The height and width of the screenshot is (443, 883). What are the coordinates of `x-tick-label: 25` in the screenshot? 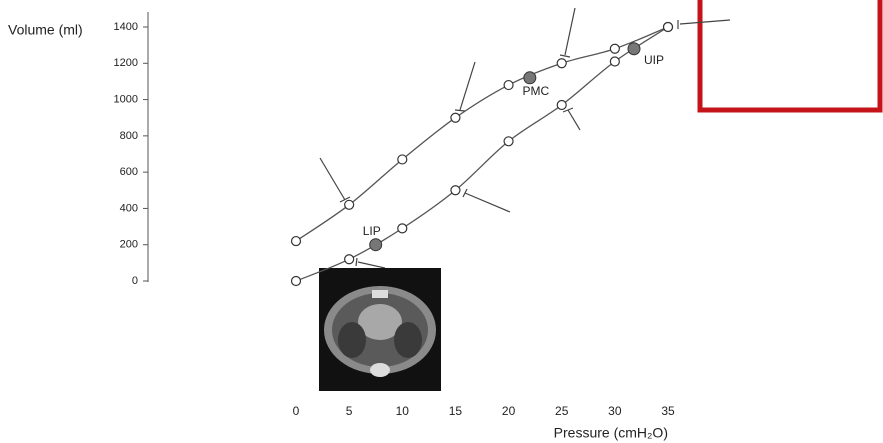 It's located at (562, 411).